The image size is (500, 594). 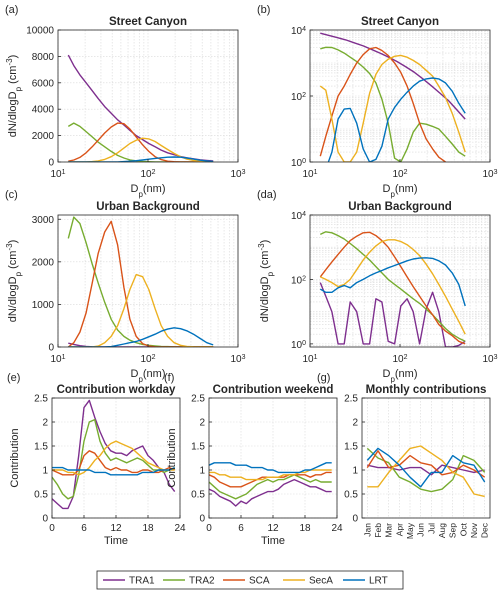 What do you see at coordinates (267, 195) in the screenshot?
I see `panel-label: (da)` at bounding box center [267, 195].